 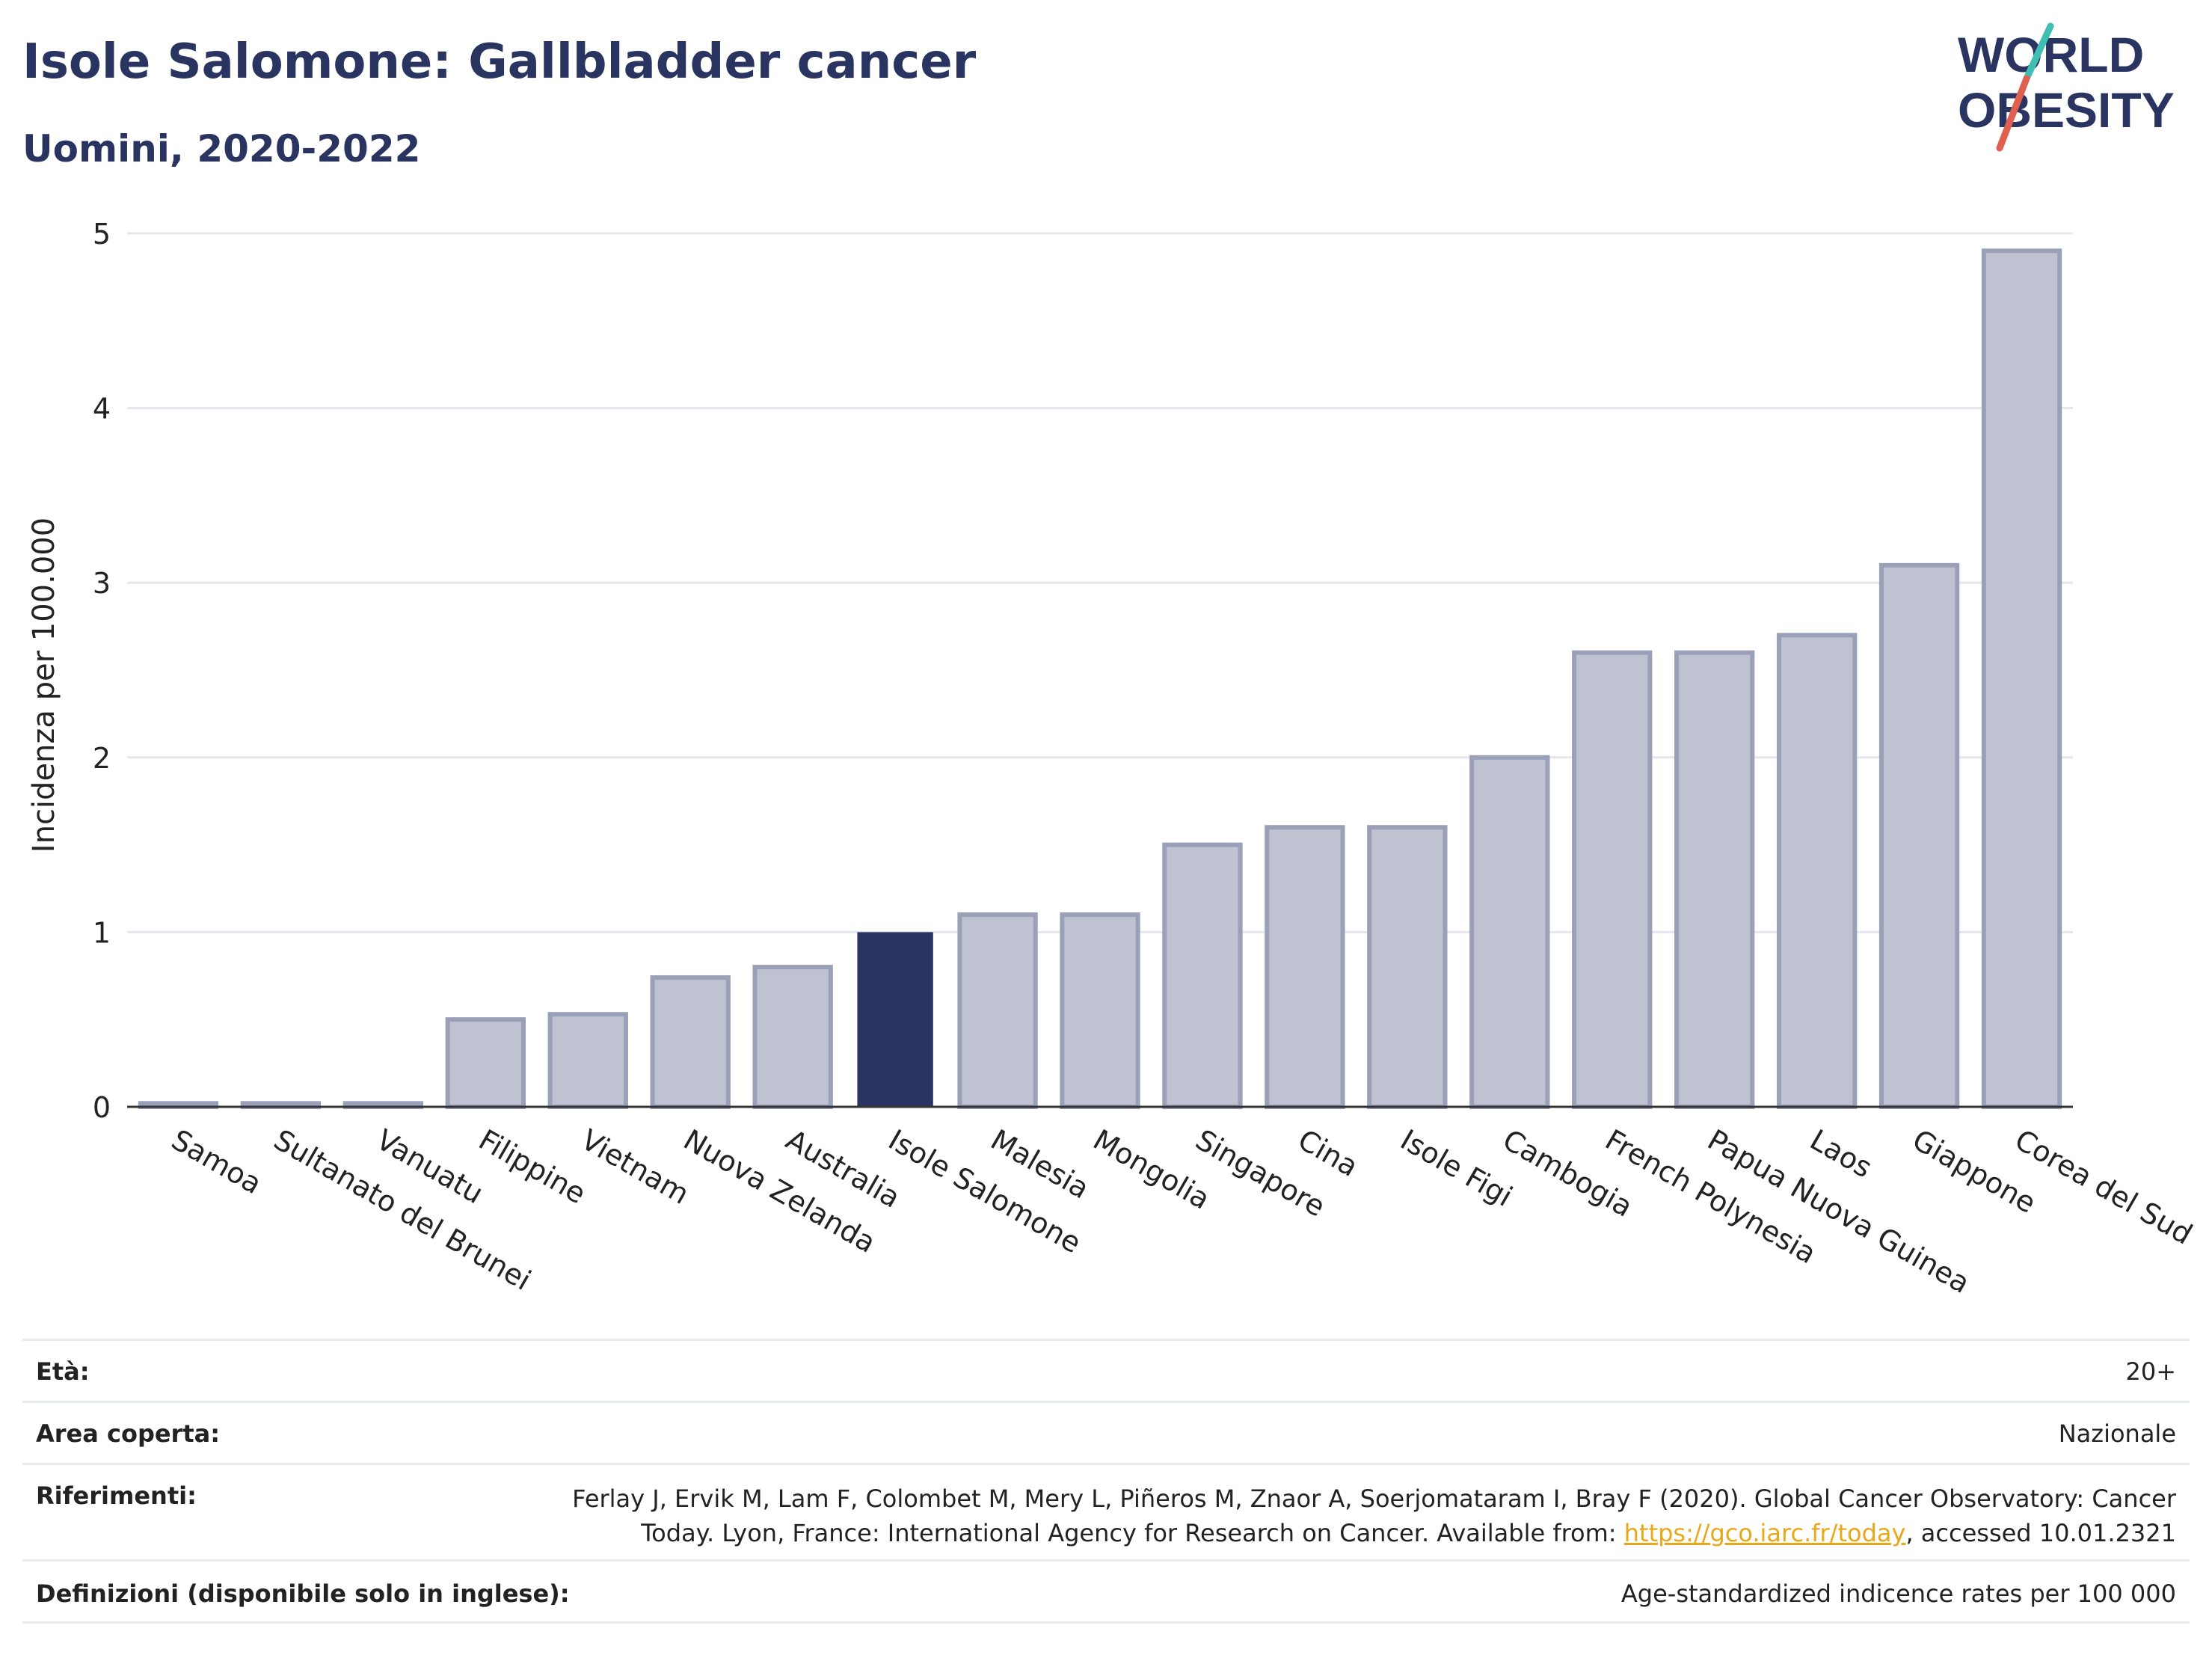 What do you see at coordinates (792, 1037) in the screenshot?
I see `bar-australia` at bounding box center [792, 1037].